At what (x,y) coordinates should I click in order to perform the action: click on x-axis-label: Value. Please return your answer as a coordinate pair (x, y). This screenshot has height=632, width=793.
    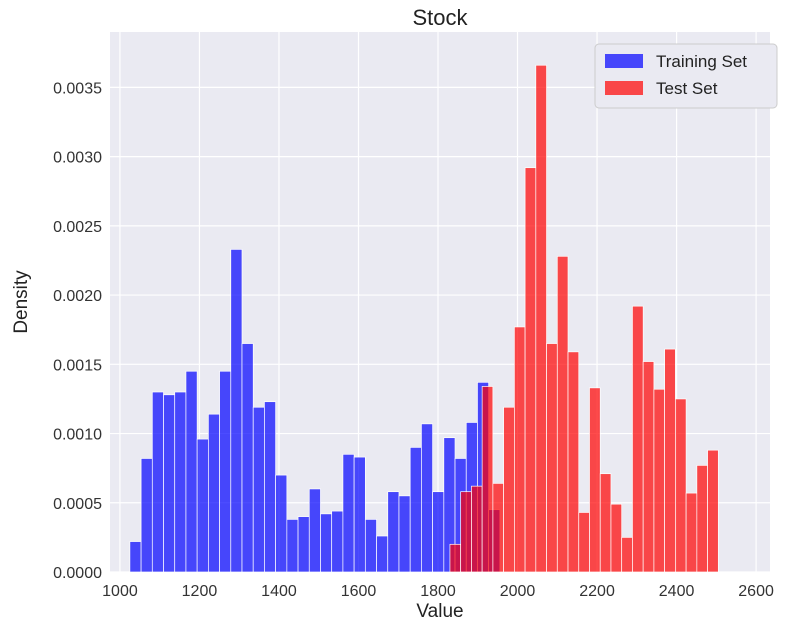
    Looking at the image, I should click on (439, 611).